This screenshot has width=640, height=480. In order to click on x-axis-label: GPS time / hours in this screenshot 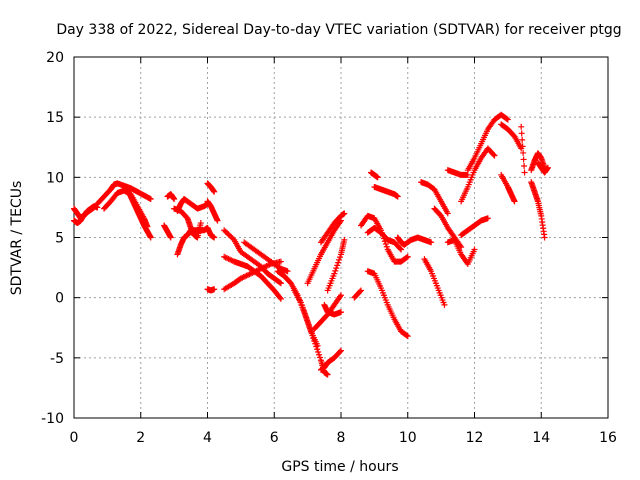, I will do `click(339, 467)`.